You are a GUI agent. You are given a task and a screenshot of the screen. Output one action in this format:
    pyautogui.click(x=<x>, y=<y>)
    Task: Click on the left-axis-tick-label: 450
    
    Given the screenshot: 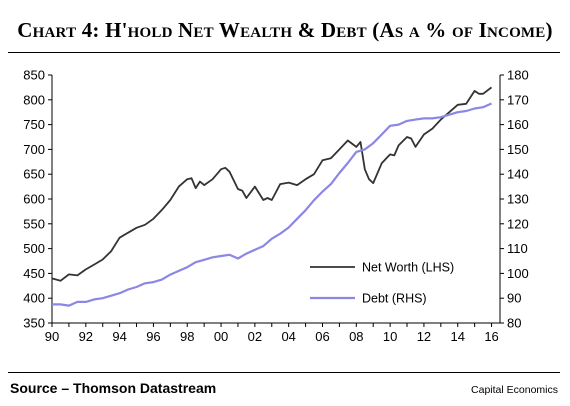 What is the action you would take?
    pyautogui.click(x=34, y=273)
    